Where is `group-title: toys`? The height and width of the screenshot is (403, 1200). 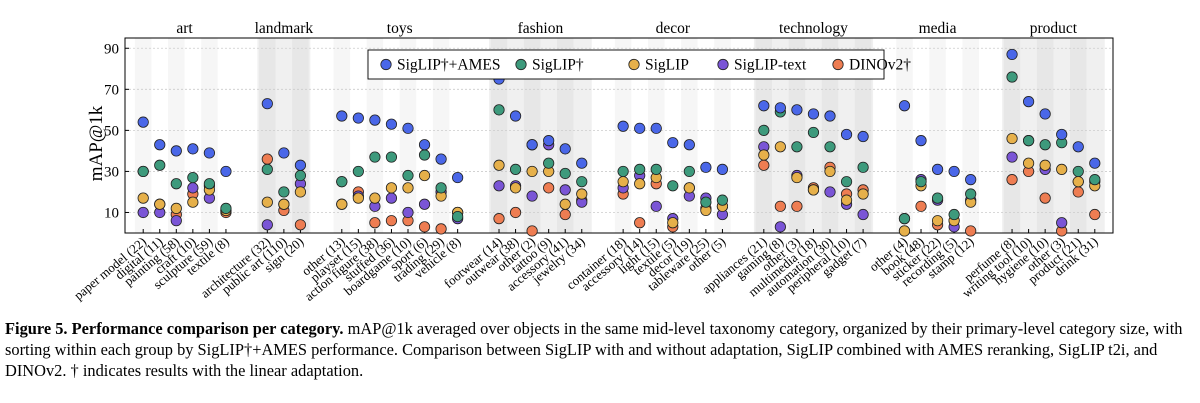 group-title: toys is located at coordinates (400, 28).